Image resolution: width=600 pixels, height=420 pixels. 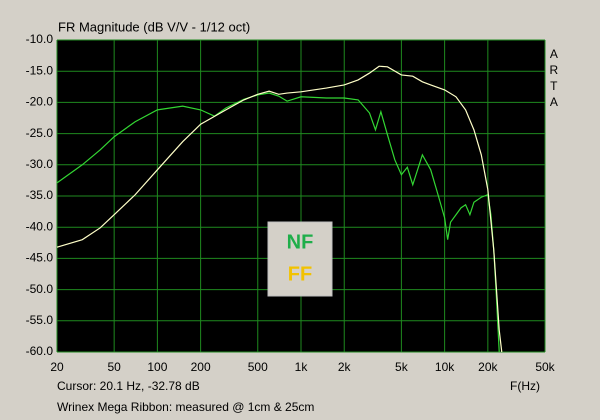 I want to click on cursor-readout: Cursor: 20.1 Hz, -32.78 dB, so click(x=128, y=386).